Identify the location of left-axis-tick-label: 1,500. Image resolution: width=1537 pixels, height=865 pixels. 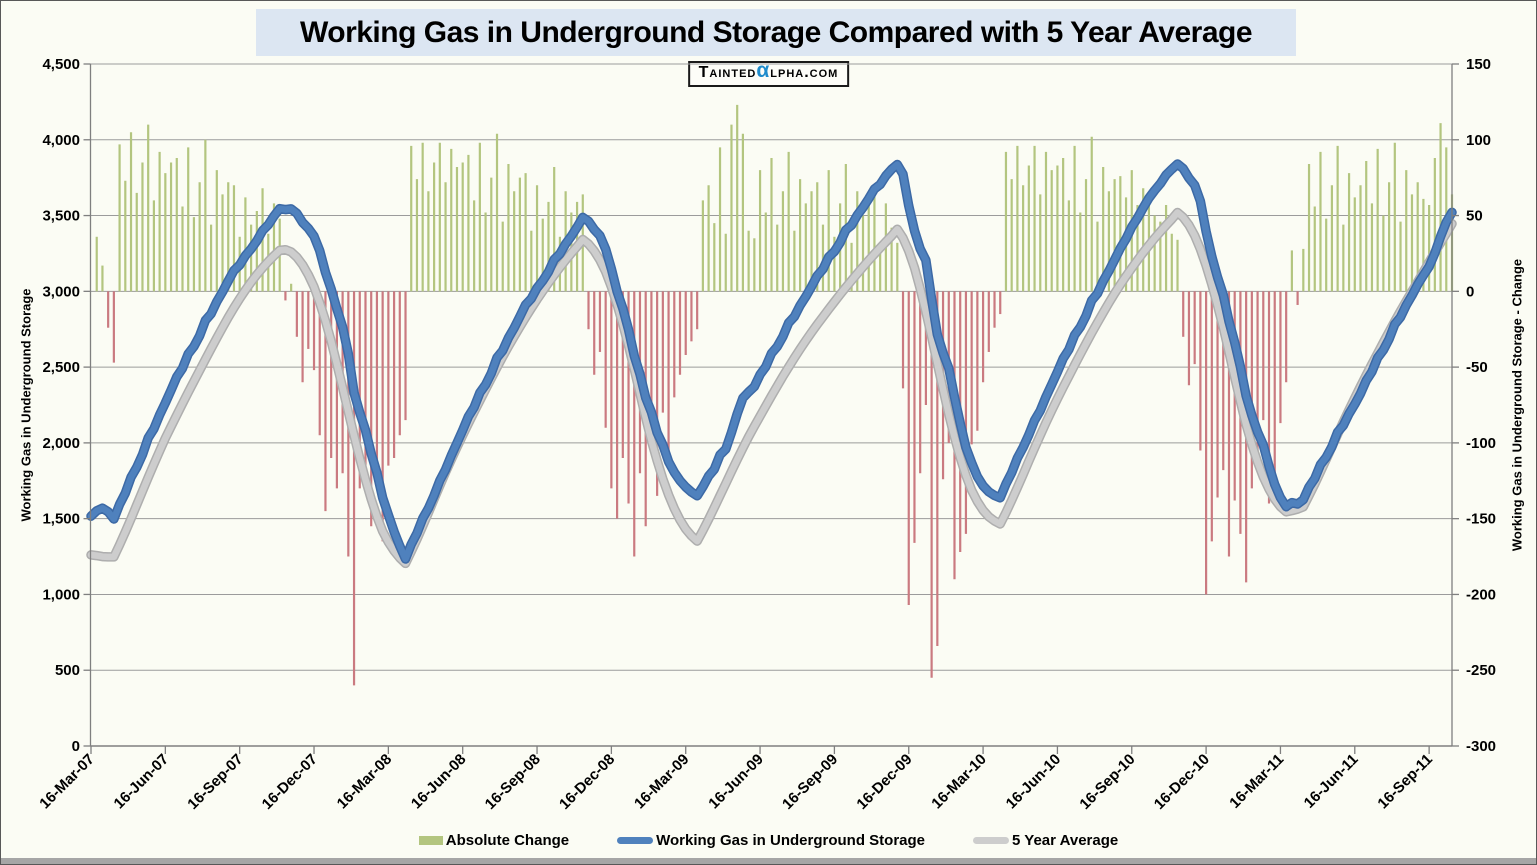
(61, 519).